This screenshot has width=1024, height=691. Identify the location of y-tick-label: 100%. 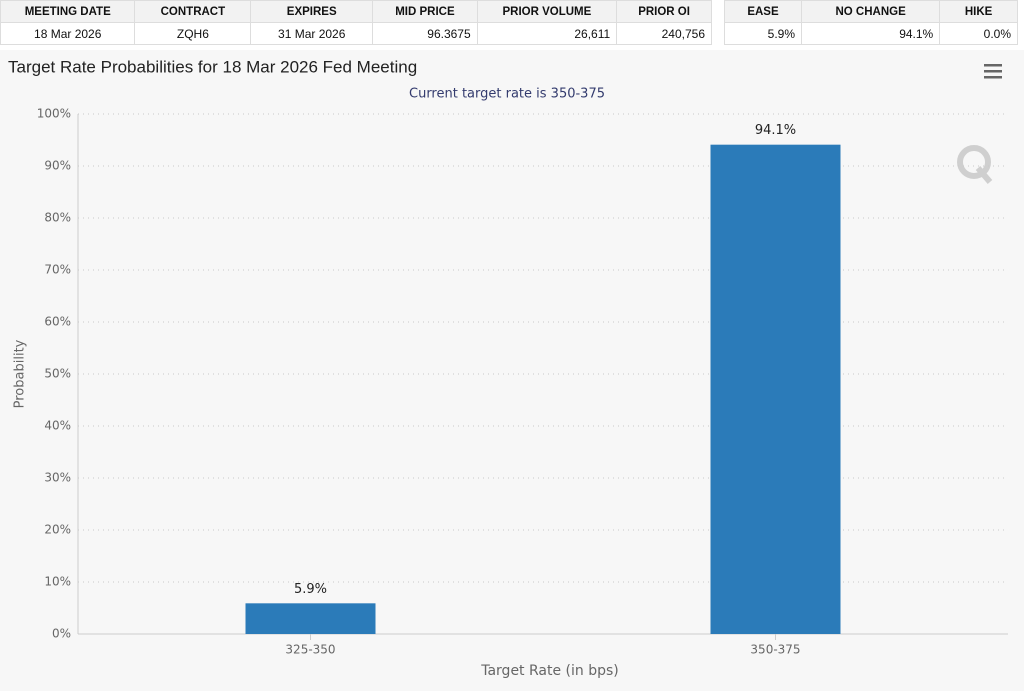
(54, 114).